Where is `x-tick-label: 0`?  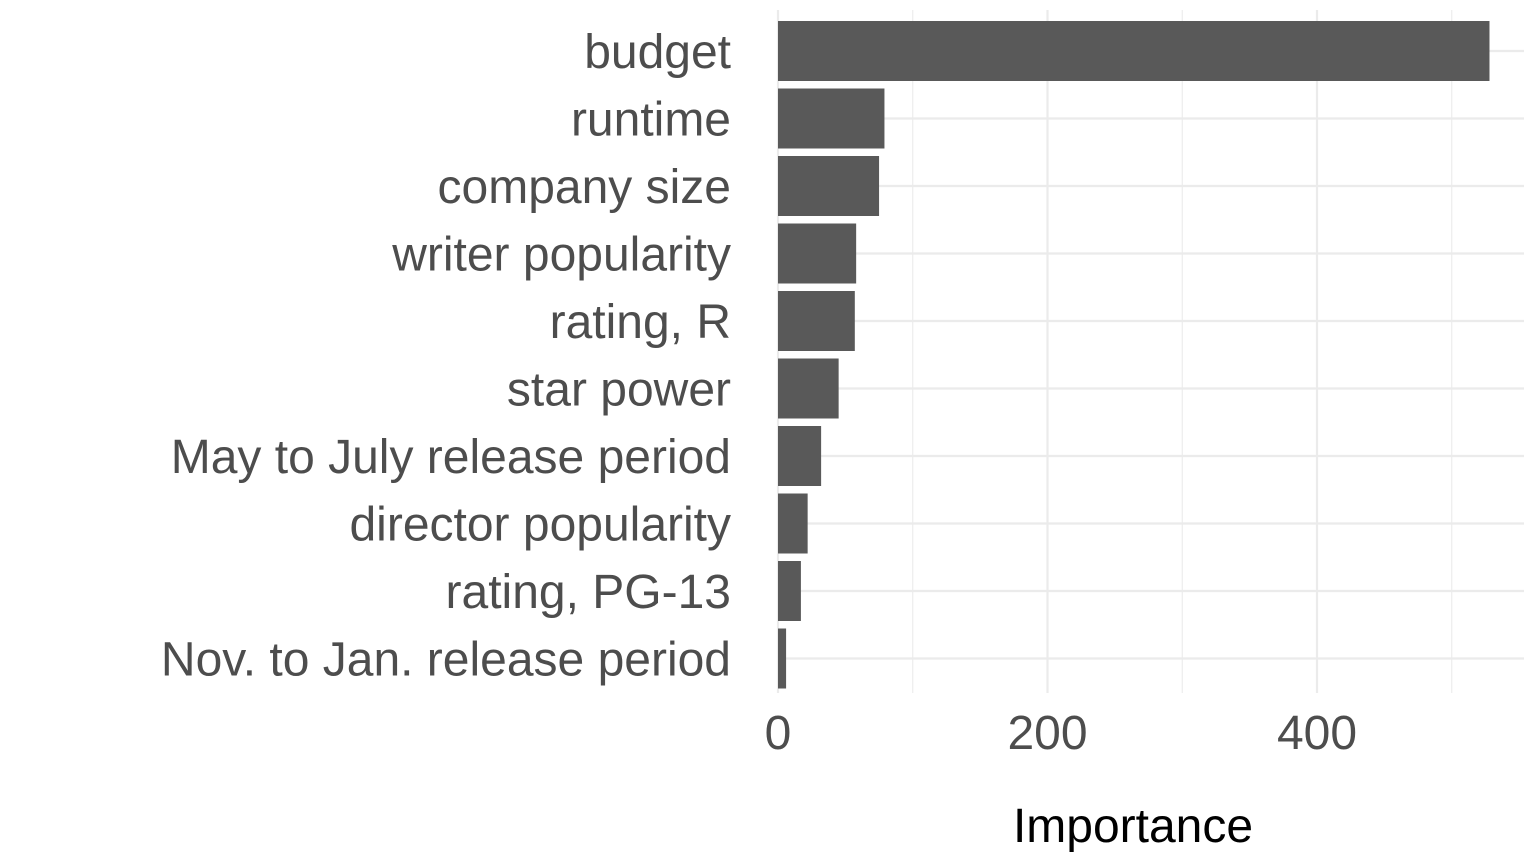
x-tick-label: 0 is located at coordinates (778, 733).